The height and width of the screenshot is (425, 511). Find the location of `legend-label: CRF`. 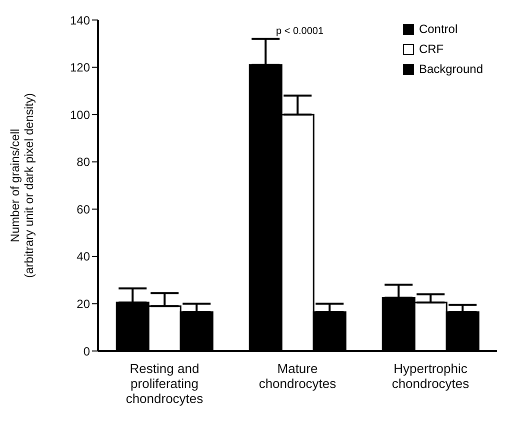

legend-label: CRF is located at coordinates (431, 49).